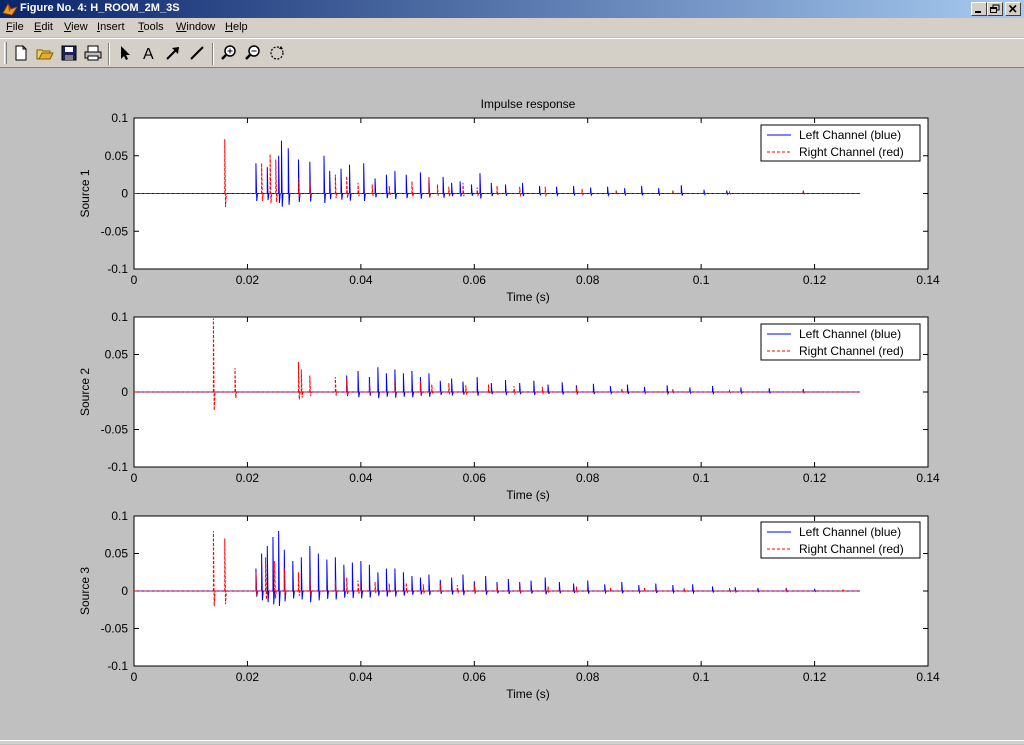  What do you see at coordinates (43, 27) in the screenshot?
I see `menu-edit: Edit` at bounding box center [43, 27].